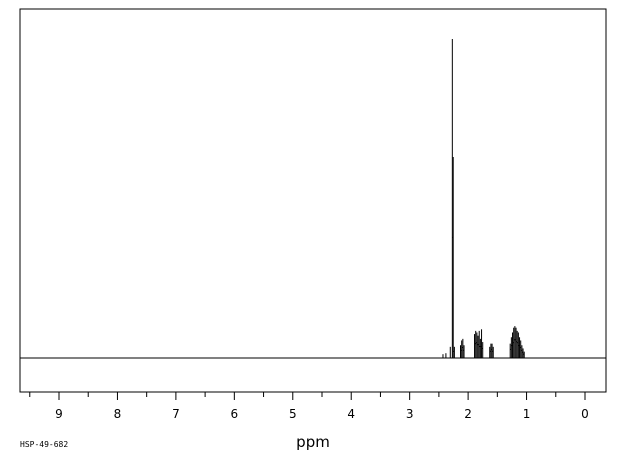  Describe the element at coordinates (527, 414) in the screenshot. I see `x-tick-label: 1` at that location.